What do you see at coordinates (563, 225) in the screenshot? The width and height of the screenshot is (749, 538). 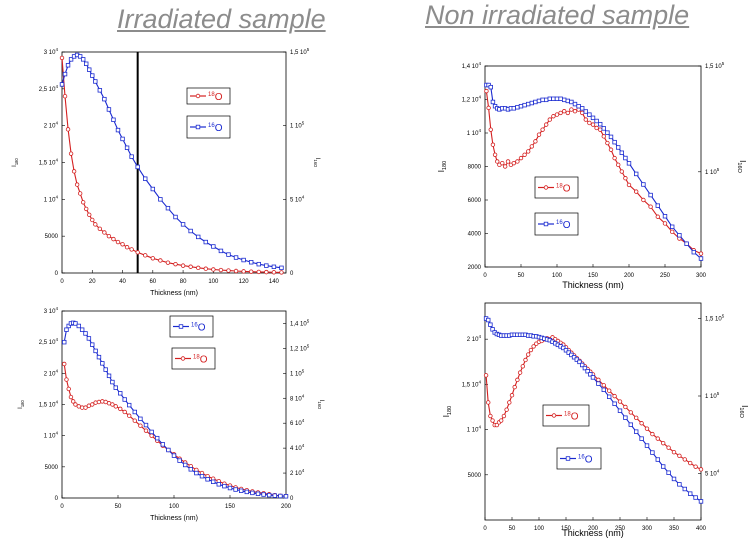 I see `legend-label: 16O` at bounding box center [563, 225].